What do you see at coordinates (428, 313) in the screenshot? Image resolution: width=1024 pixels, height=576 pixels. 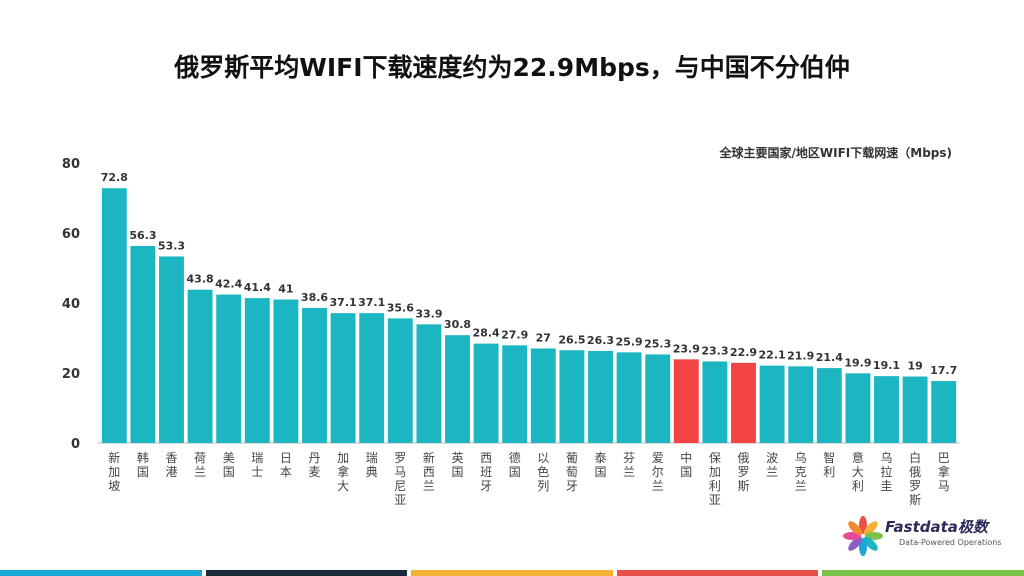 I see `data-label: 33.9` at bounding box center [428, 313].